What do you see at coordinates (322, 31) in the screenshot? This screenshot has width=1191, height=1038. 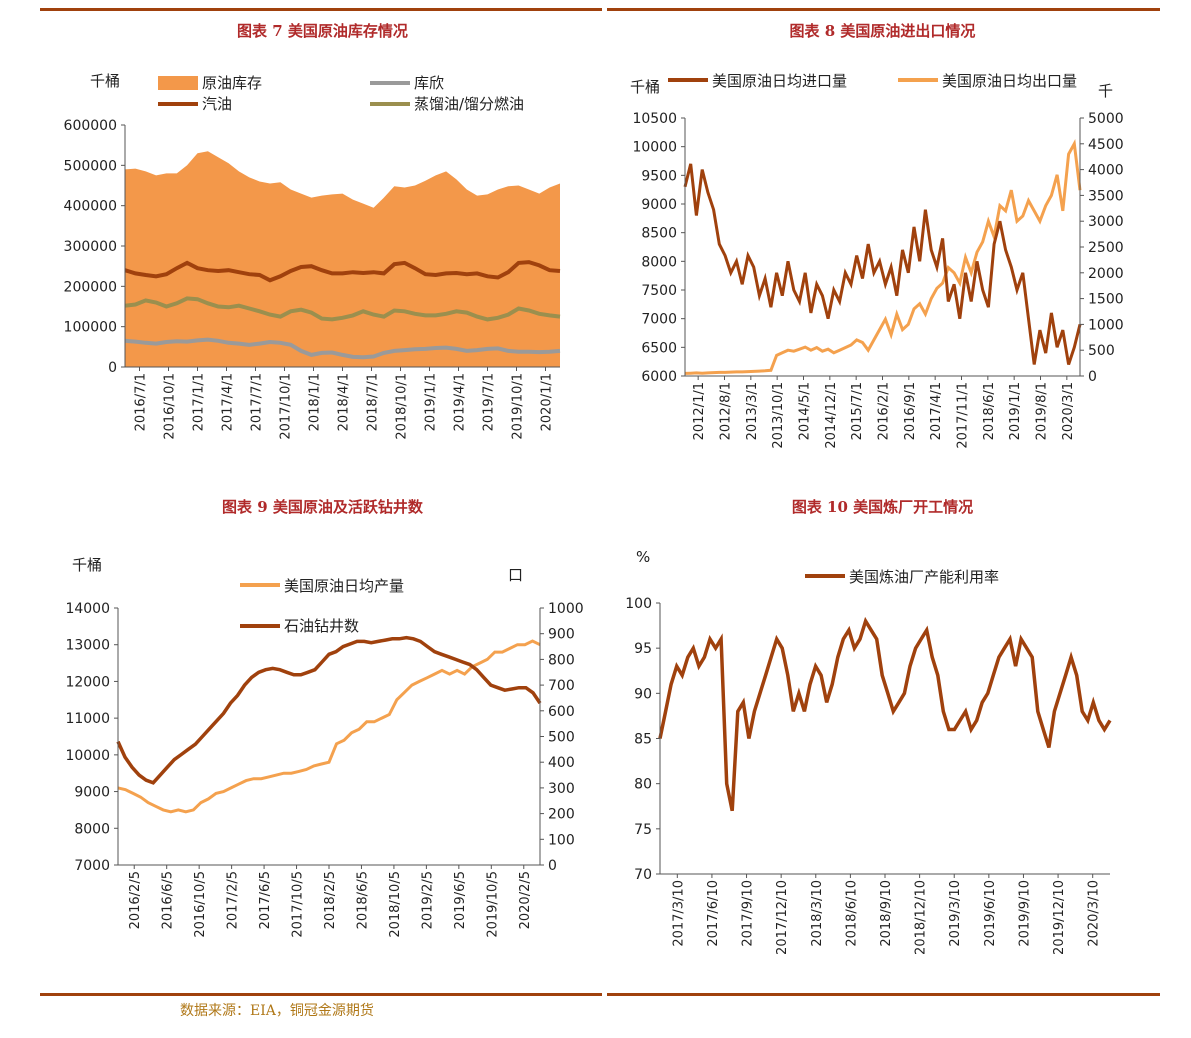 I see `chart7-title: 图表 7 美国原油库存情况` at bounding box center [322, 31].